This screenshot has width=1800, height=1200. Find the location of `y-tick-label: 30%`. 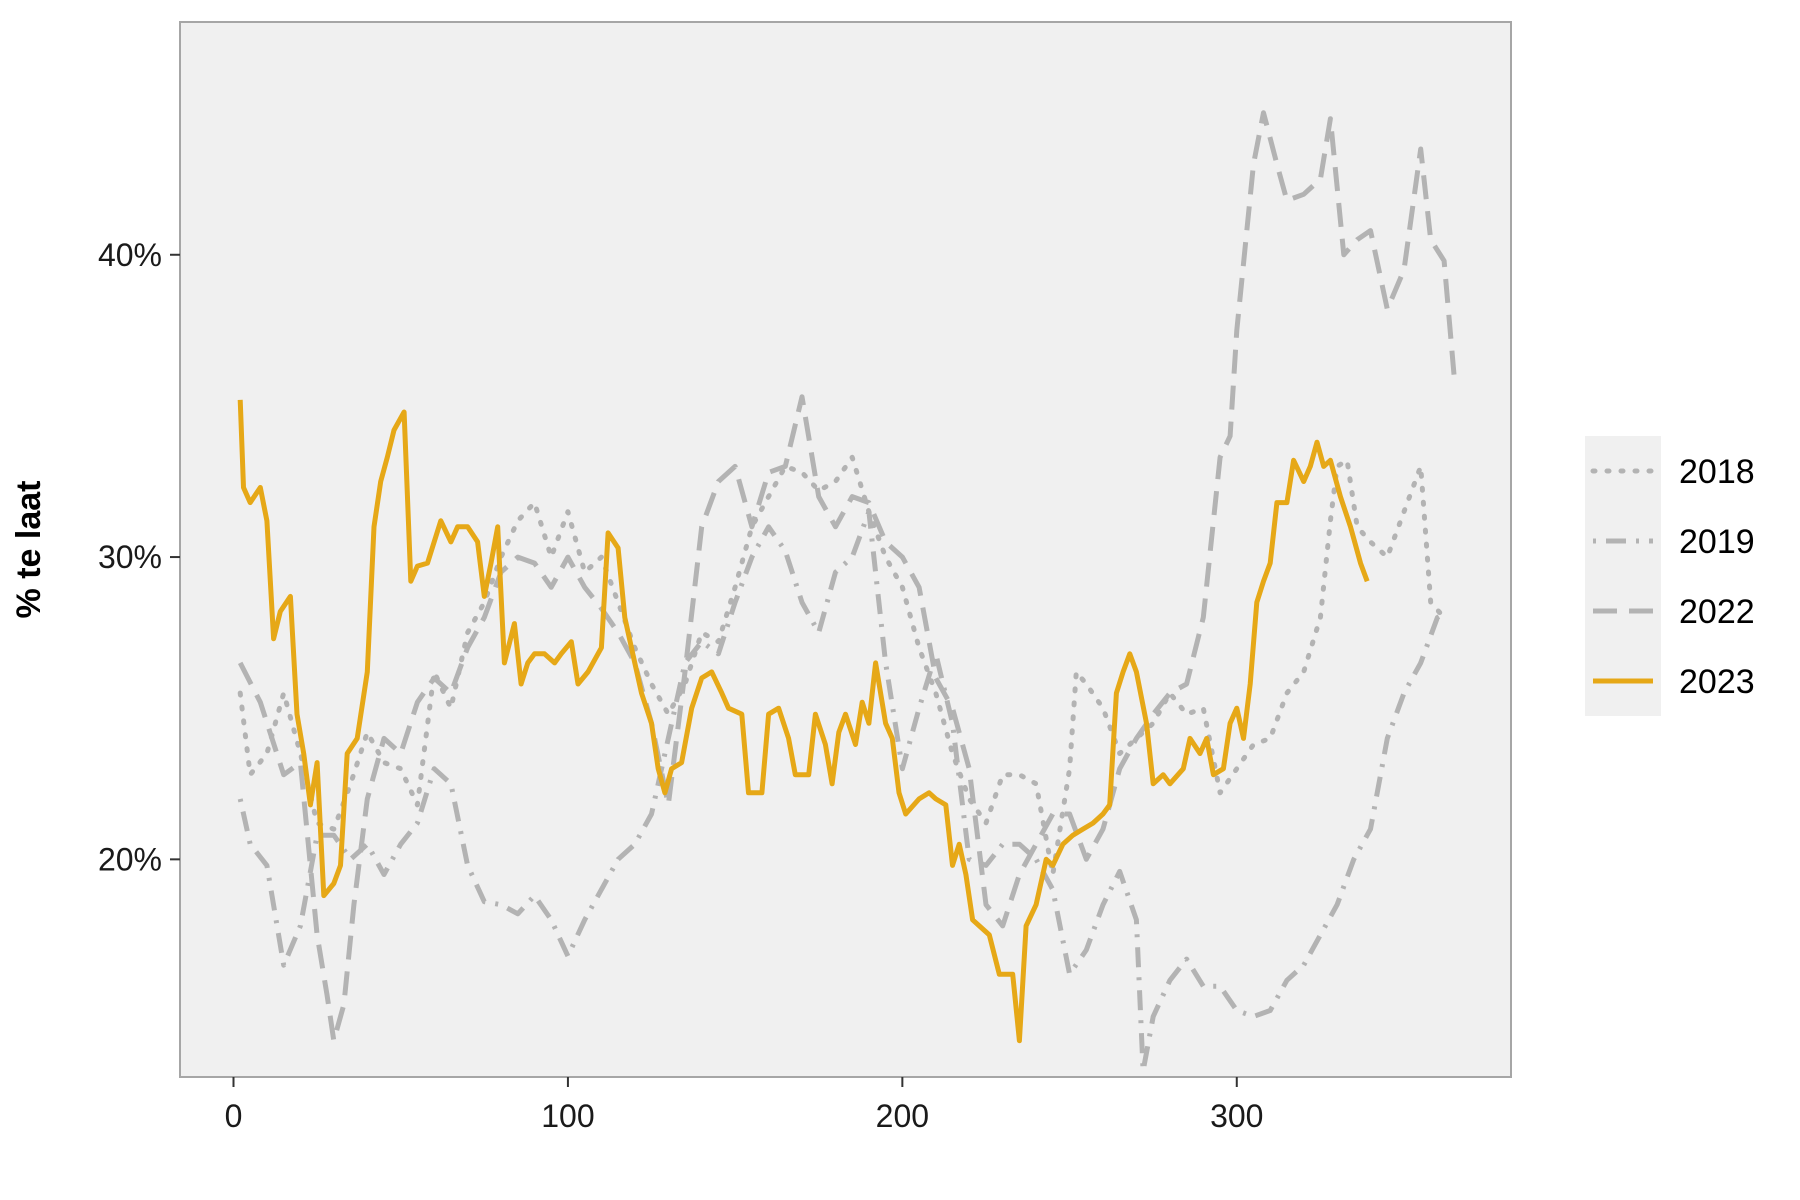

y-tick-label: 30% is located at coordinates (130, 557).